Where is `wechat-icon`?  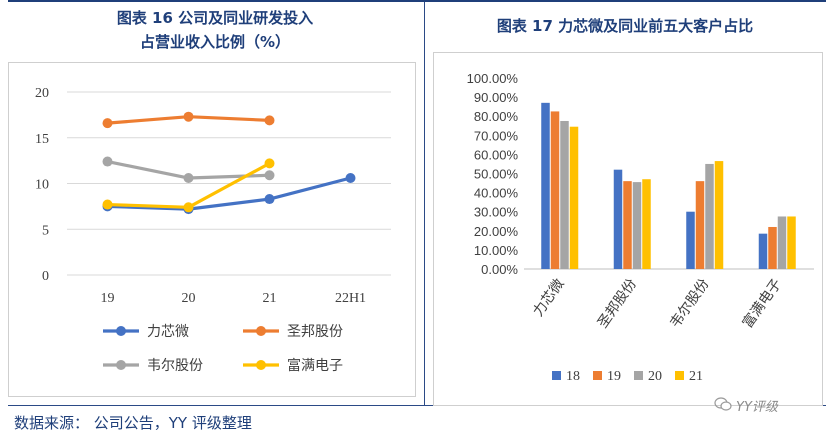
wechat-icon is located at coordinates (723, 405).